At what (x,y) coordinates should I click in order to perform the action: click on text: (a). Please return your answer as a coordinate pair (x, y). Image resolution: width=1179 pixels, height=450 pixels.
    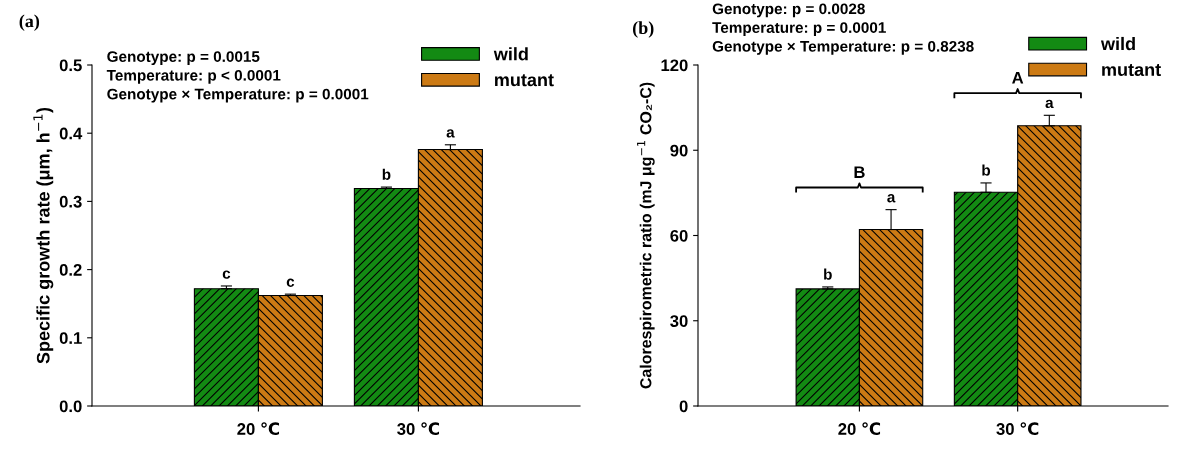
    Looking at the image, I should click on (29, 22).